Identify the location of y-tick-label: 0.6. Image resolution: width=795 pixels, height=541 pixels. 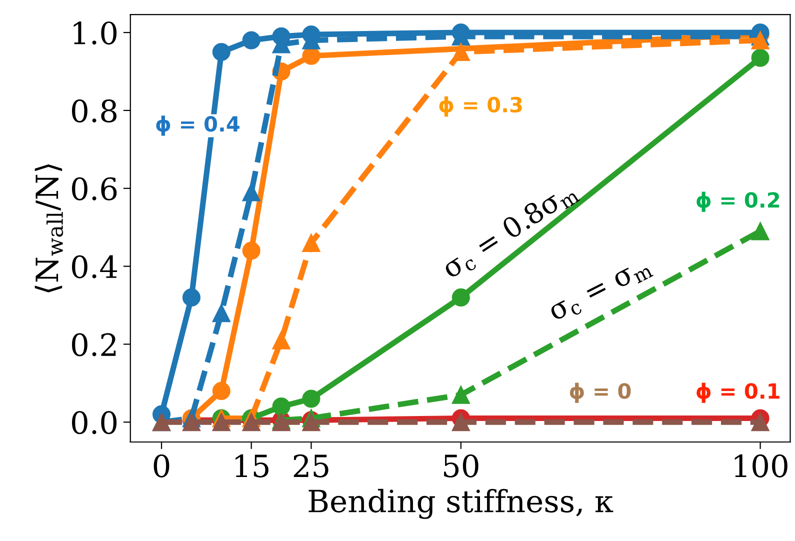
(94, 188).